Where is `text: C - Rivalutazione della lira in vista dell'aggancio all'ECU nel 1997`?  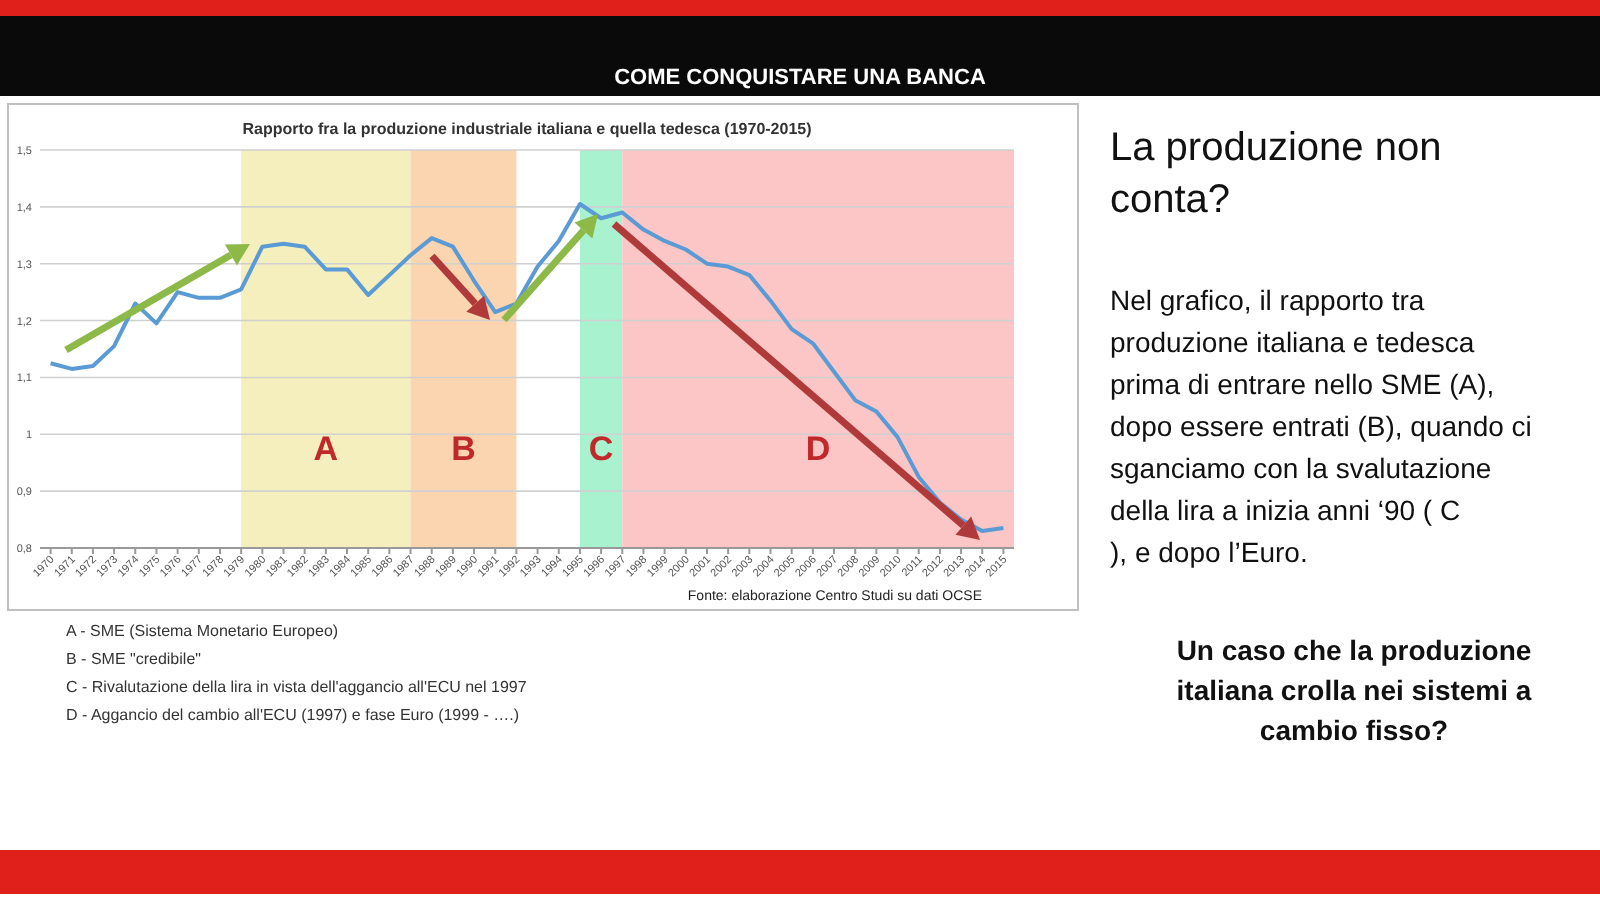
text: C - Rivalutazione della lira in vista dell'aggancio all'ECU nel 1997 is located at coordinates (297, 687).